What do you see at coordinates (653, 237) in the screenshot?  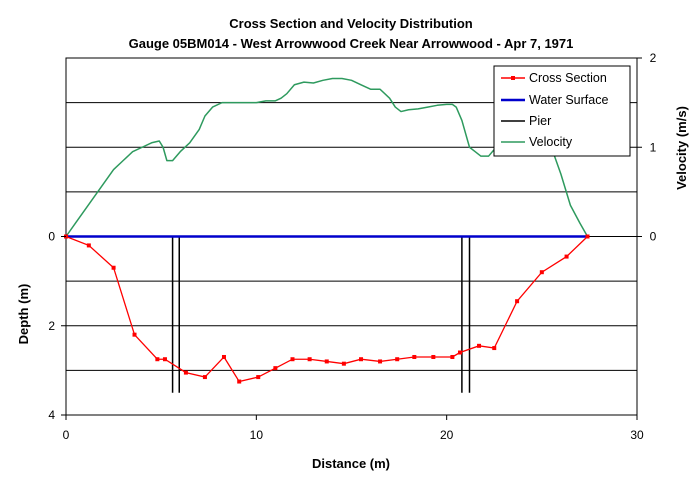 I see `velocity-tick-label: 0` at bounding box center [653, 237].